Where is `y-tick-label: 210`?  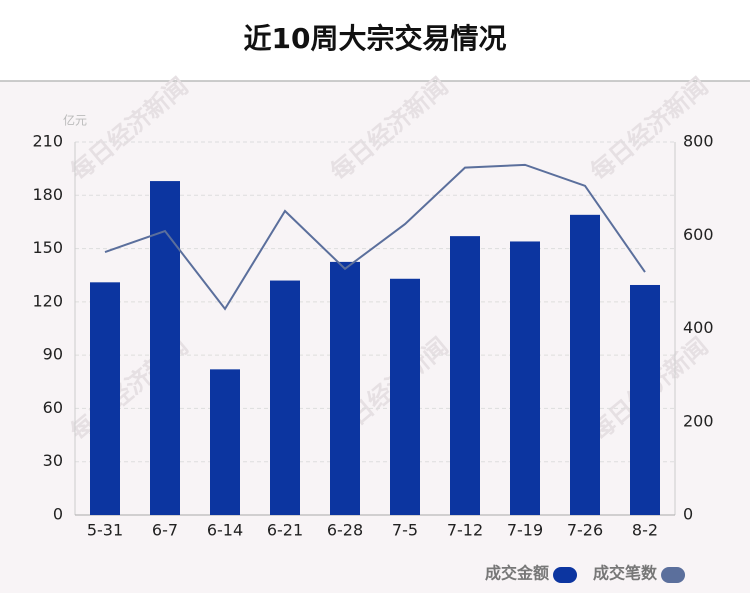 y-tick-label: 210 is located at coordinates (47, 141).